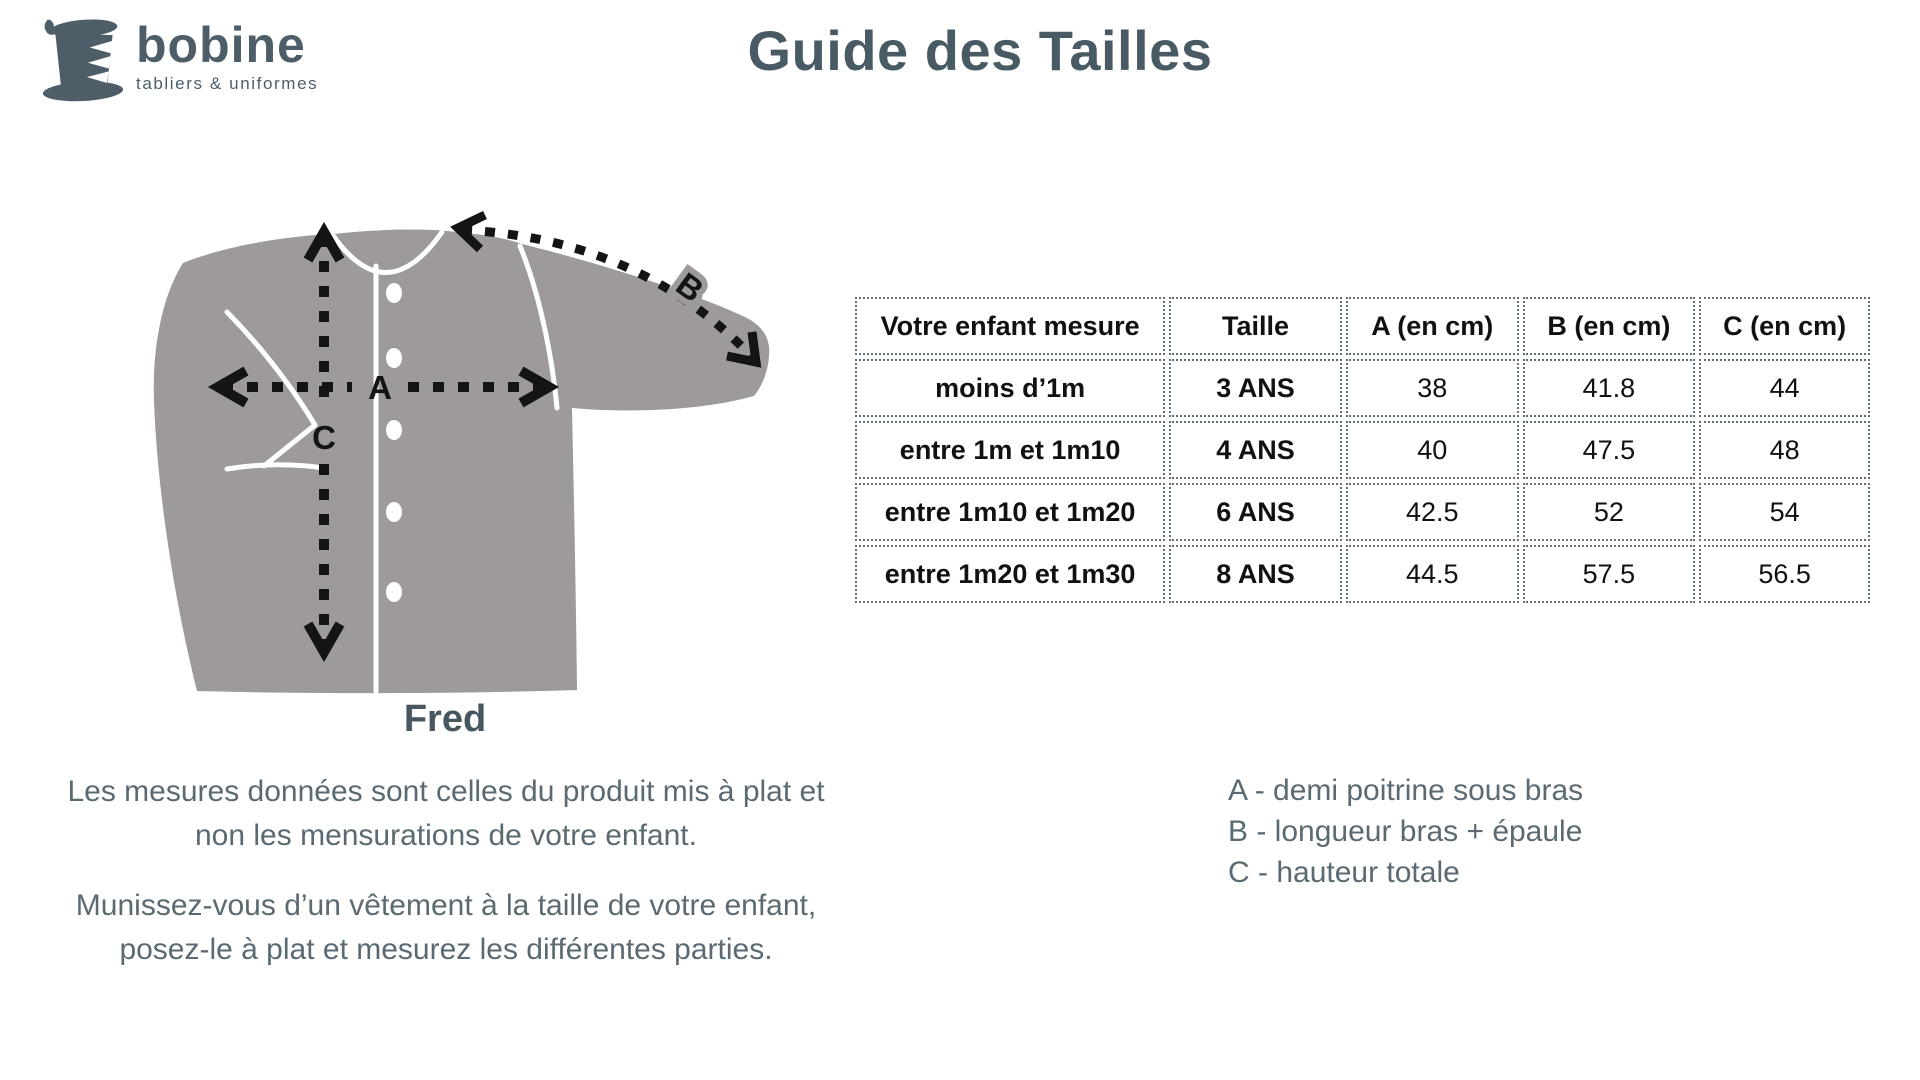 The image size is (1920, 1080). What do you see at coordinates (1010, 574) in the screenshot?
I see `size-table-cell: entre 1m20 et 1m30` at bounding box center [1010, 574].